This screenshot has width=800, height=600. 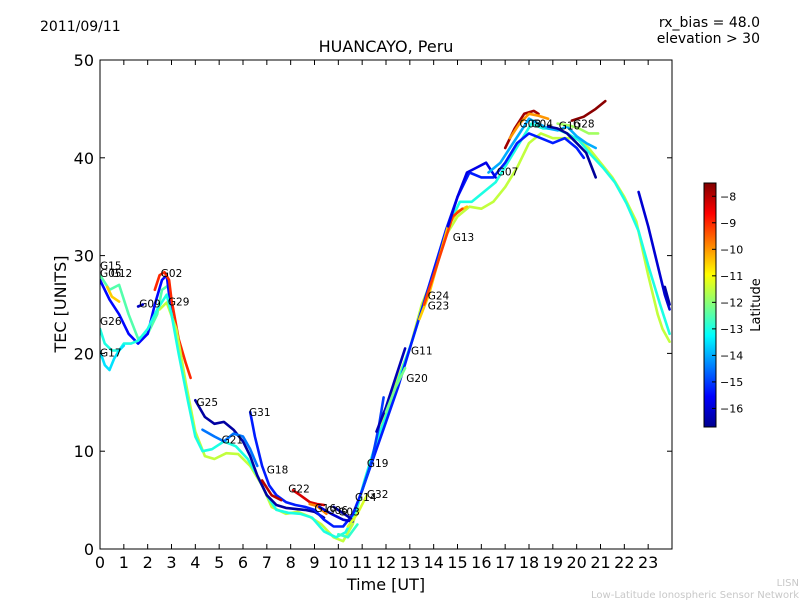 What do you see at coordinates (433, 562) in the screenshot?
I see `x-tick-label: 14` at bounding box center [433, 562].